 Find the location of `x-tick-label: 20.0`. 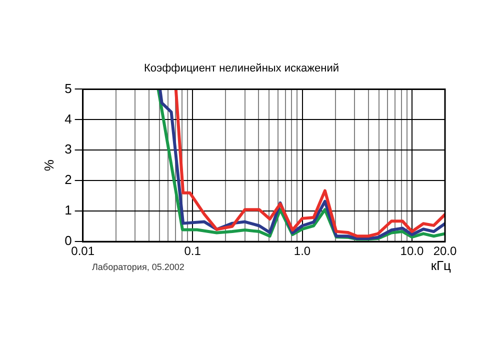

x-tick-label: 20.0 is located at coordinates (445, 251).